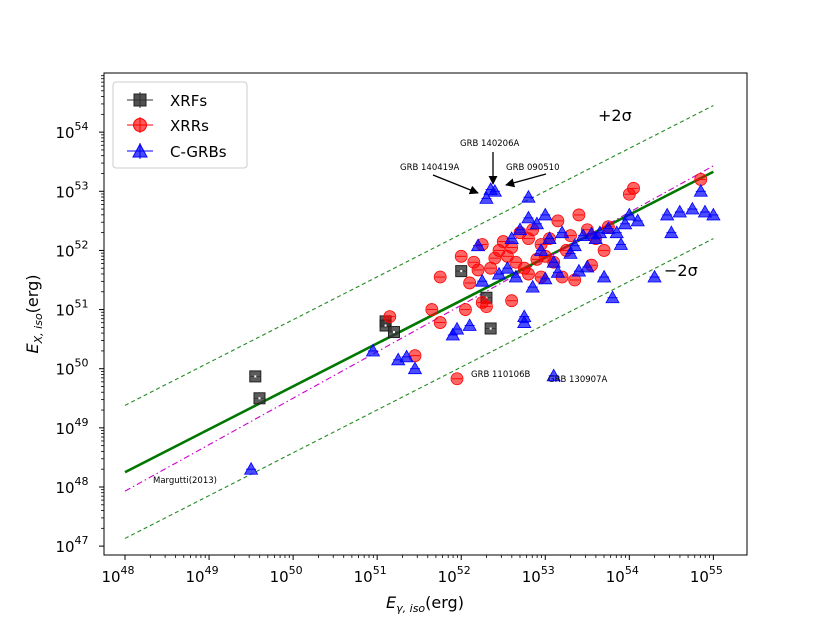  I want to click on annotation-grb-130907a: GRB 130907A, so click(577, 380).